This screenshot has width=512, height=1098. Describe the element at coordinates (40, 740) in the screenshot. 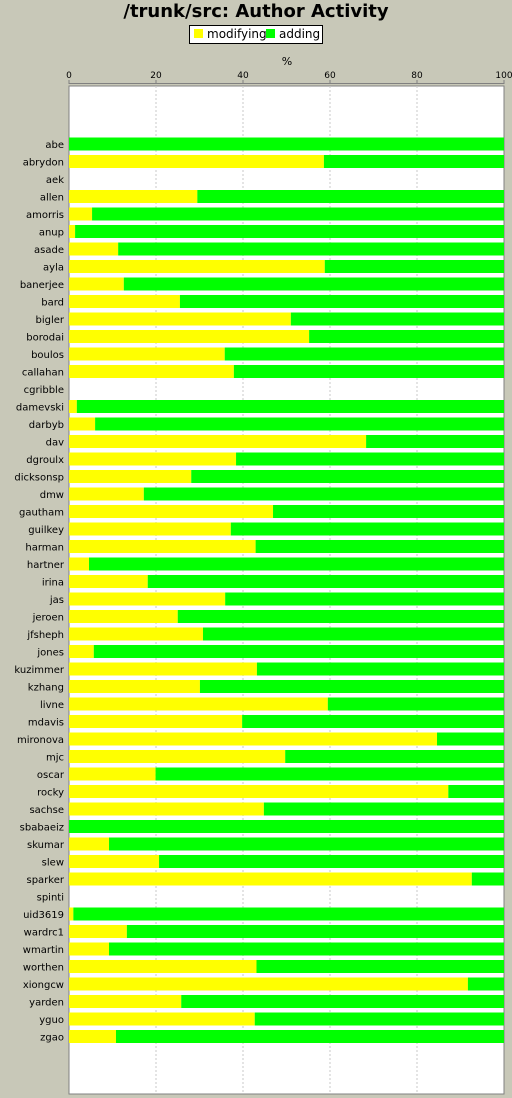

I see `category-label: mironova` at that location.